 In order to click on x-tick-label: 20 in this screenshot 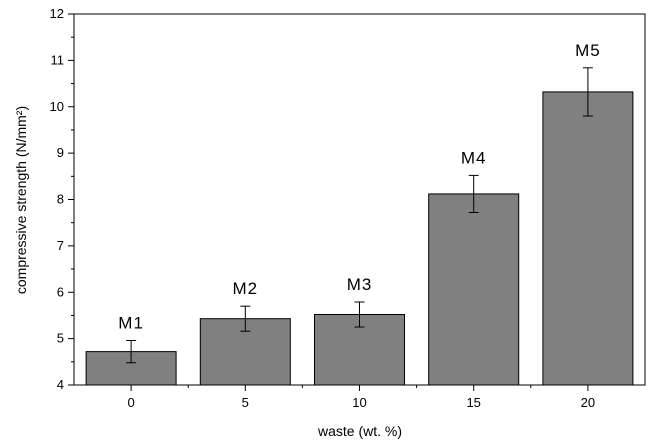, I will do `click(588, 402)`.